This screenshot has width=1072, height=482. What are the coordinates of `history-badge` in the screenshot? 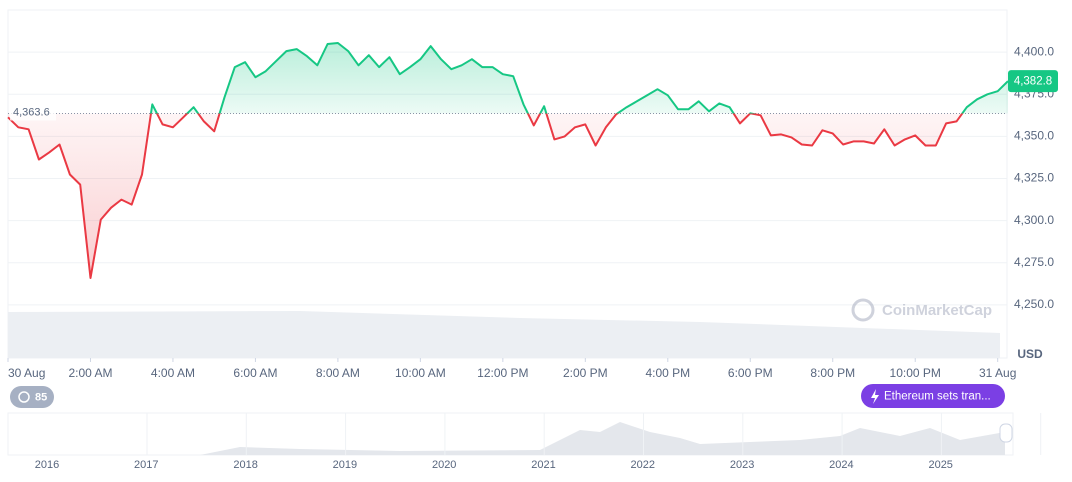 It's located at (32, 397).